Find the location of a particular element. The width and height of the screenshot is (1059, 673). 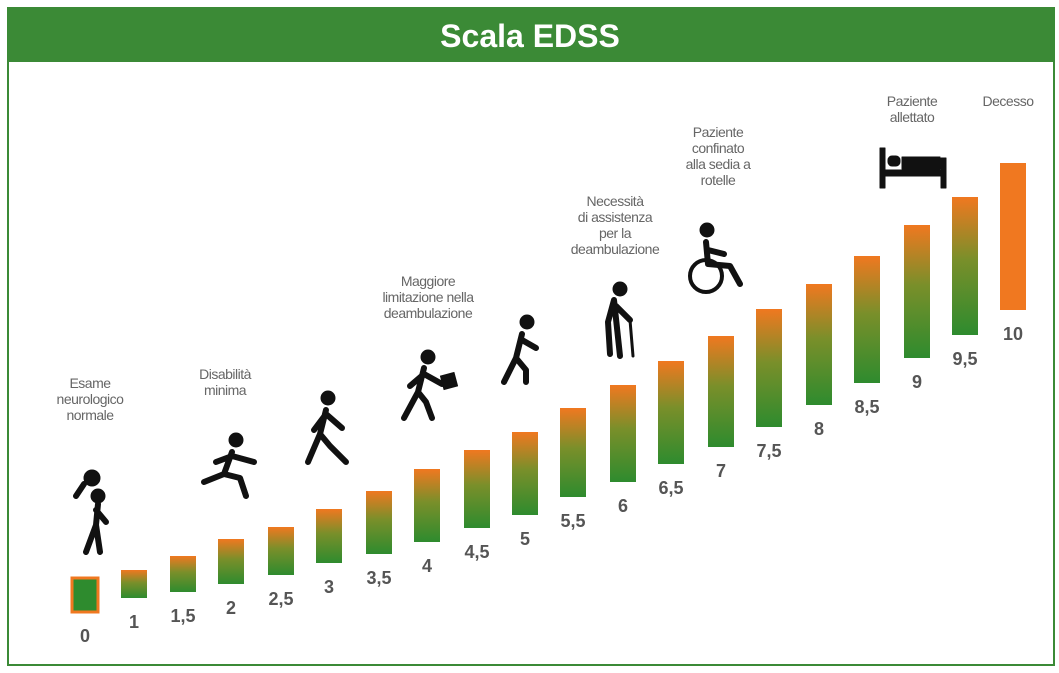

caption-line: Maggiore is located at coordinates (428, 281).